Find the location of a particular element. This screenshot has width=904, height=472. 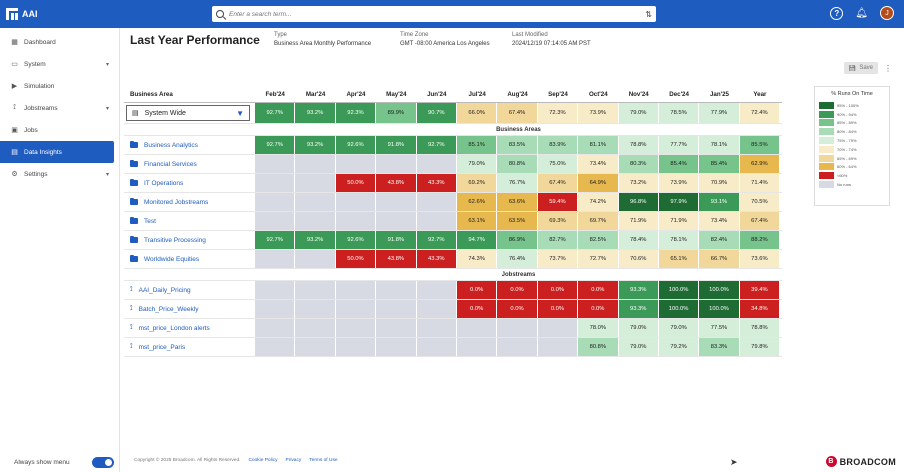

table-cell: 39.4% is located at coordinates (760, 290).